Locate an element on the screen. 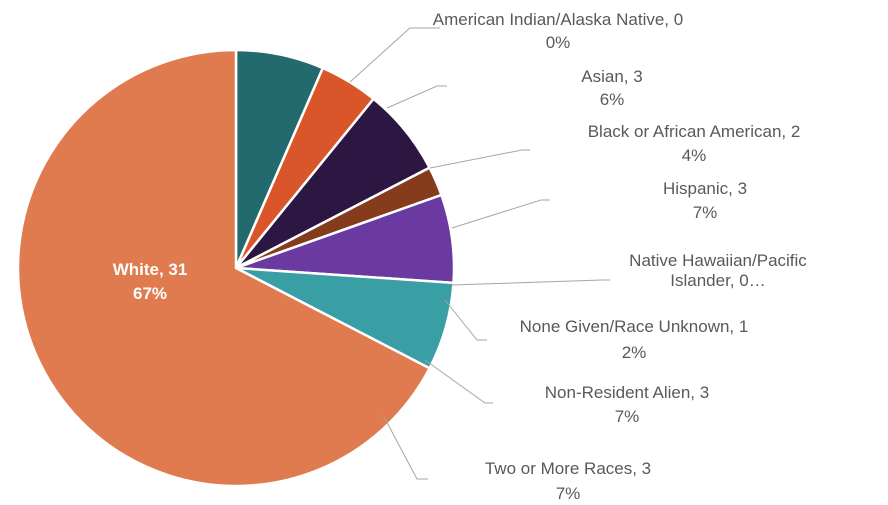  percent-label: 2% is located at coordinates (634, 352).